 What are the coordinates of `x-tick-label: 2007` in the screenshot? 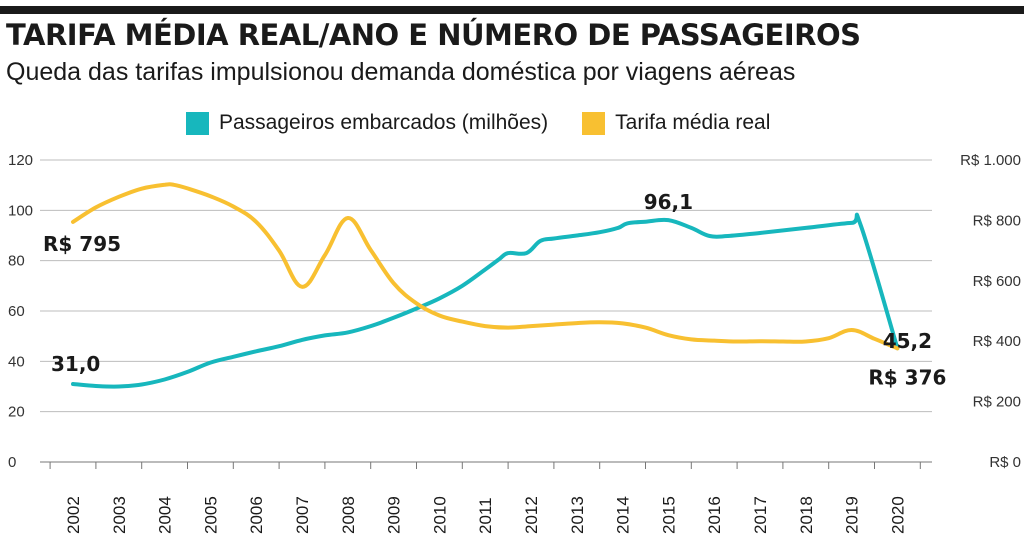 It's located at (302, 515).